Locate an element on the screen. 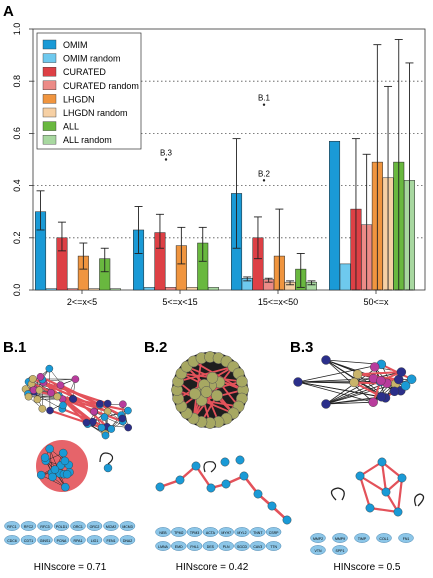 This screenshot has height=578, width=433. isolated-node-label: TPM2 is located at coordinates (178, 533).